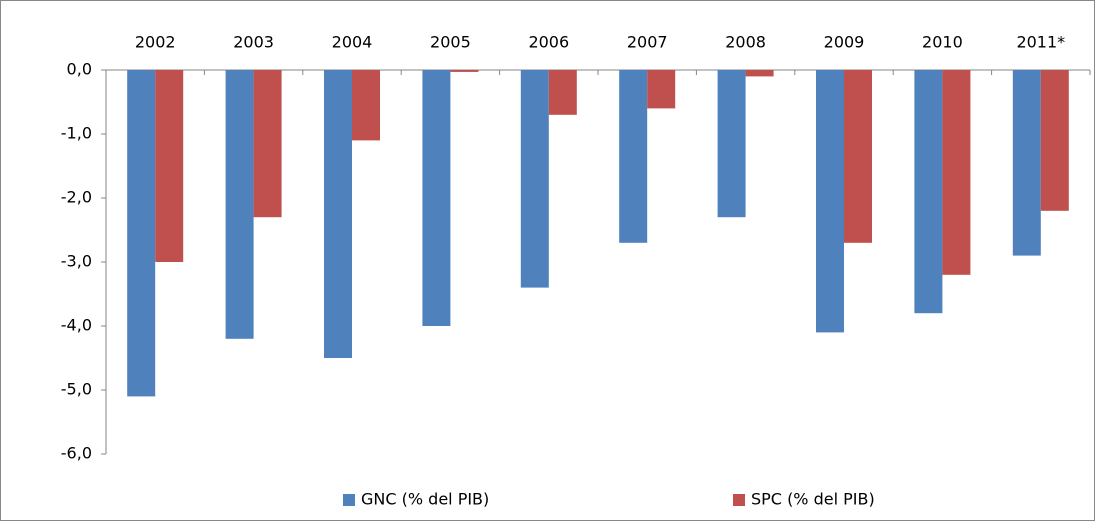 The height and width of the screenshot is (522, 1096). I want to click on x-tick-label: 2005, so click(450, 42).